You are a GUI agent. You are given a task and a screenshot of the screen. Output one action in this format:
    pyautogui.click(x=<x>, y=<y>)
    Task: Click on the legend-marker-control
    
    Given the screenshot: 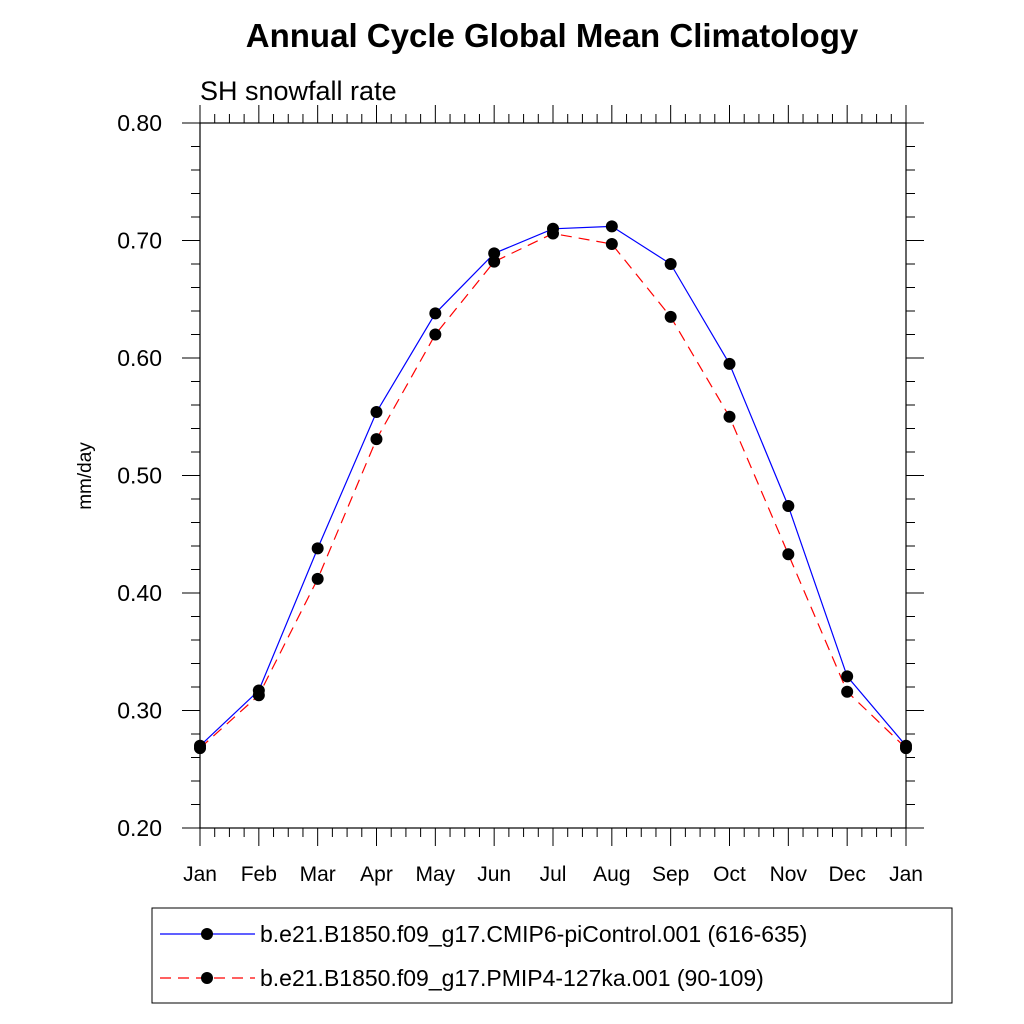 What is the action you would take?
    pyautogui.click(x=207, y=934)
    